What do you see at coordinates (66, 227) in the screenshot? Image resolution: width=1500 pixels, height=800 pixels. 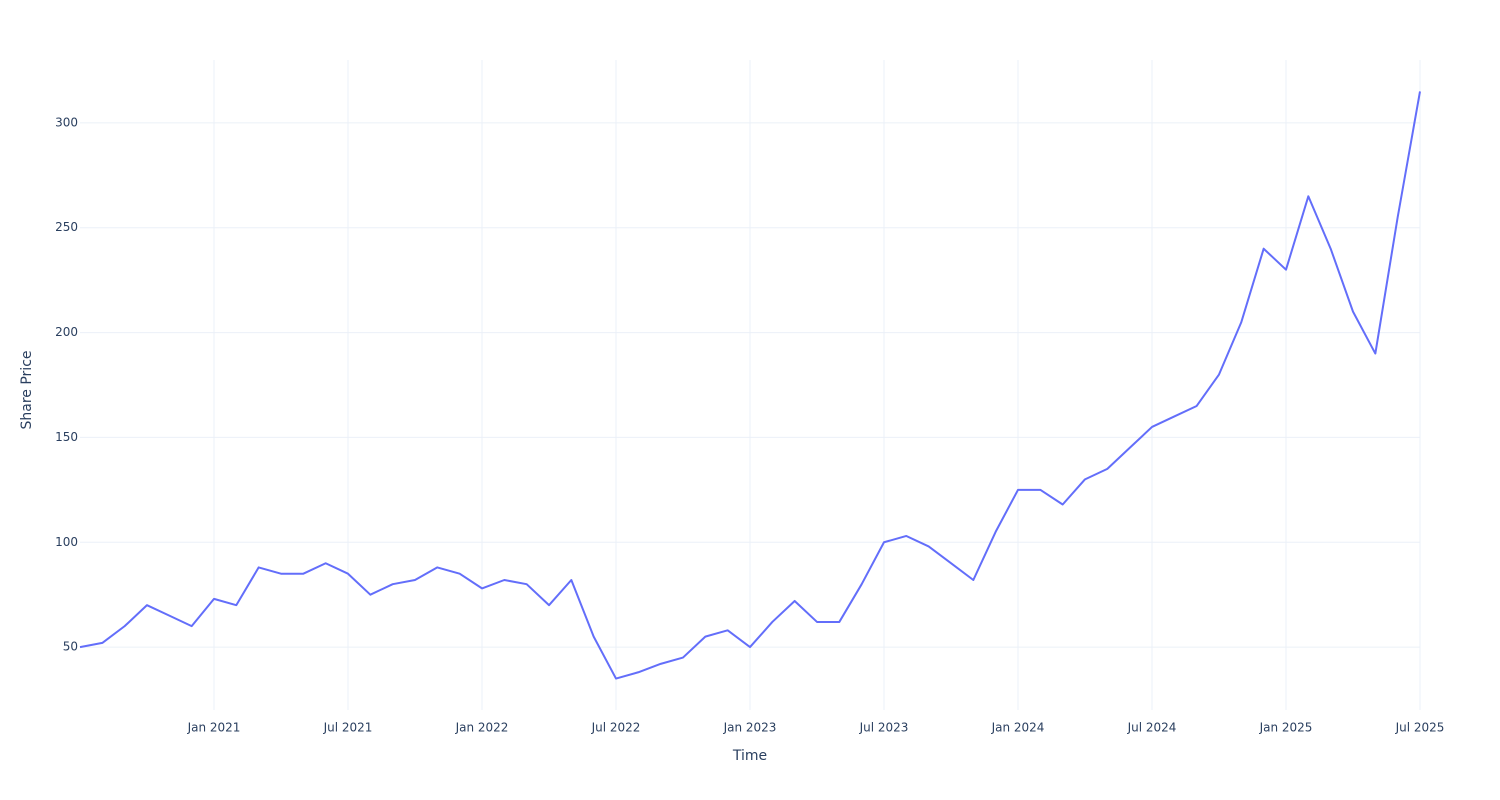 I see `y-tick-label: 250` at bounding box center [66, 227].